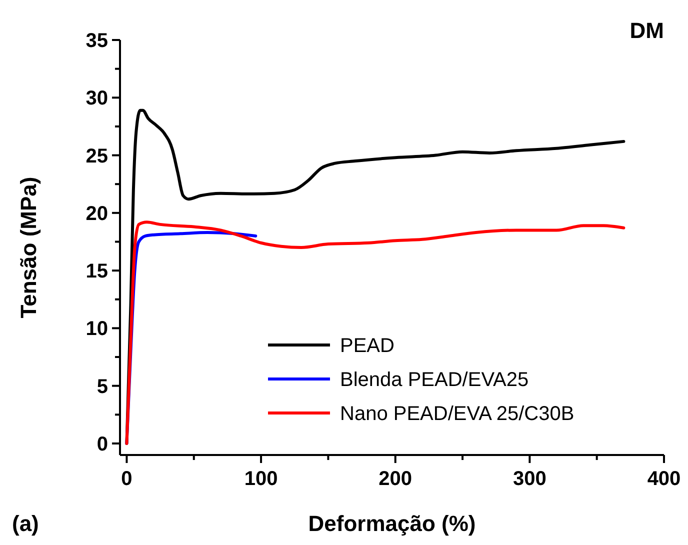 This screenshot has height=545, width=688. What do you see at coordinates (97, 156) in the screenshot?
I see `y-tick-label: 25` at bounding box center [97, 156].